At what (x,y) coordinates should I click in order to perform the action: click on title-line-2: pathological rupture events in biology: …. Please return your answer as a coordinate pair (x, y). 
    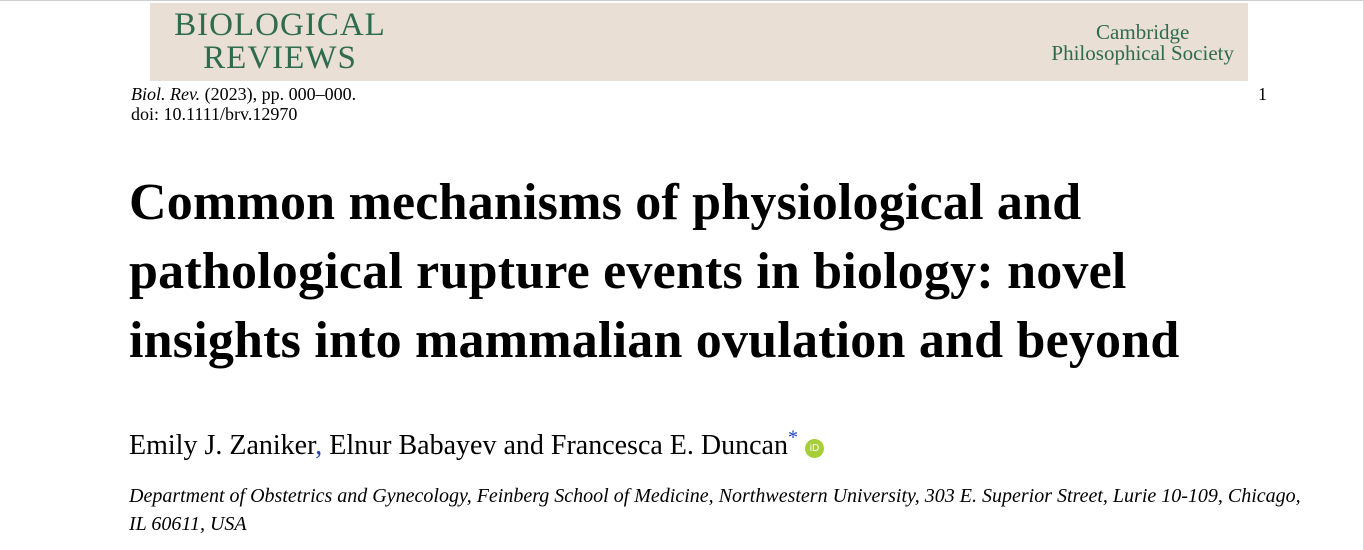
    Looking at the image, I should click on (628, 271).